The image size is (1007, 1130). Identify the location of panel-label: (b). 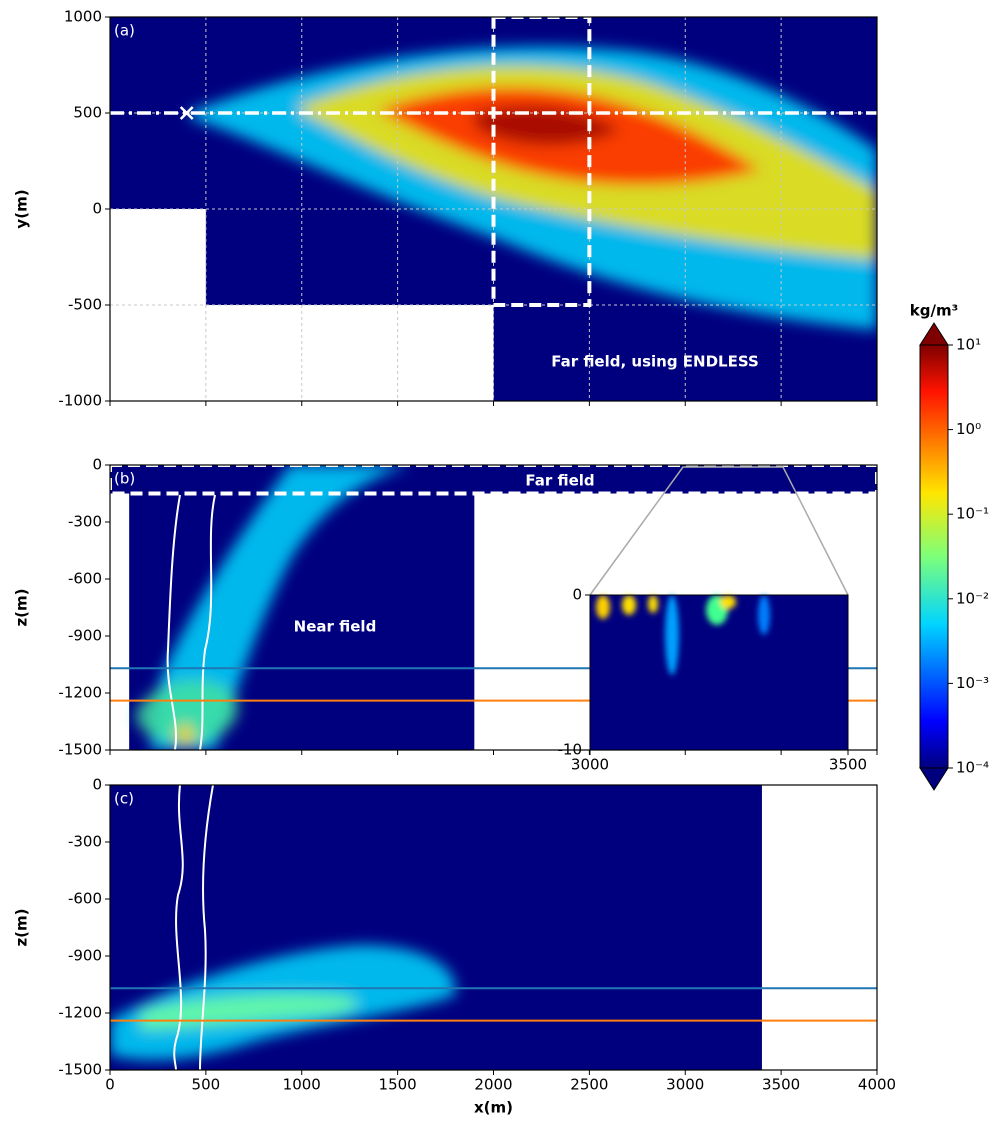
(124, 479).